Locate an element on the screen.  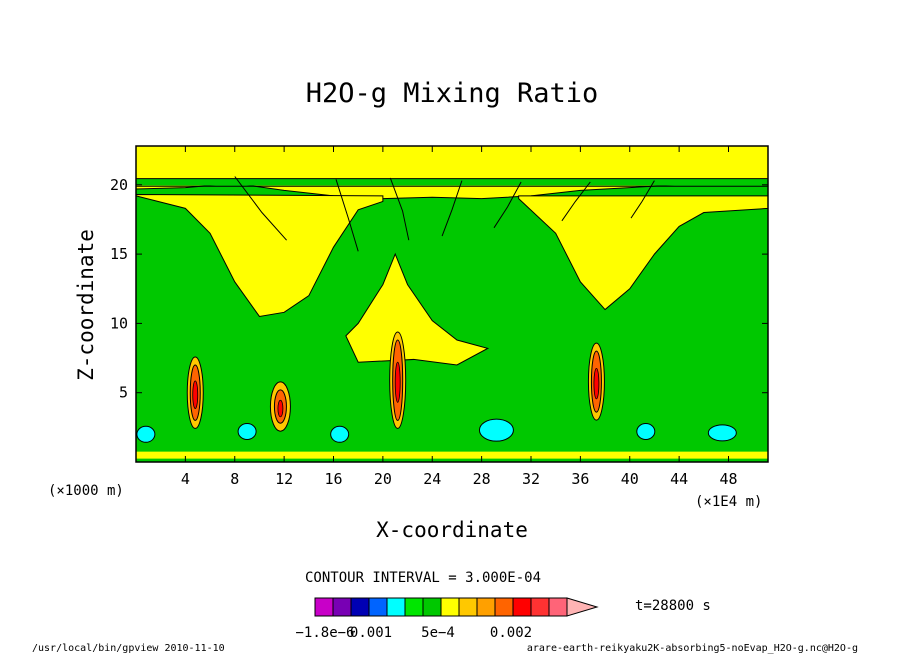
x-tick-label-40: 40 is located at coordinates (630, 479).